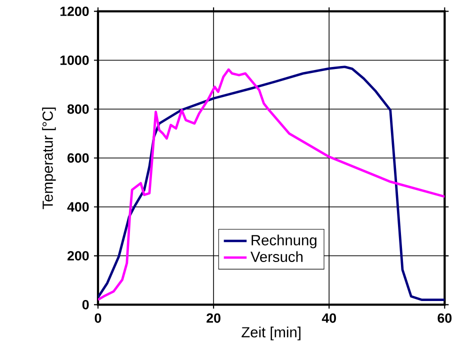  I want to click on y-tick-label: 1200, so click(74, 11).